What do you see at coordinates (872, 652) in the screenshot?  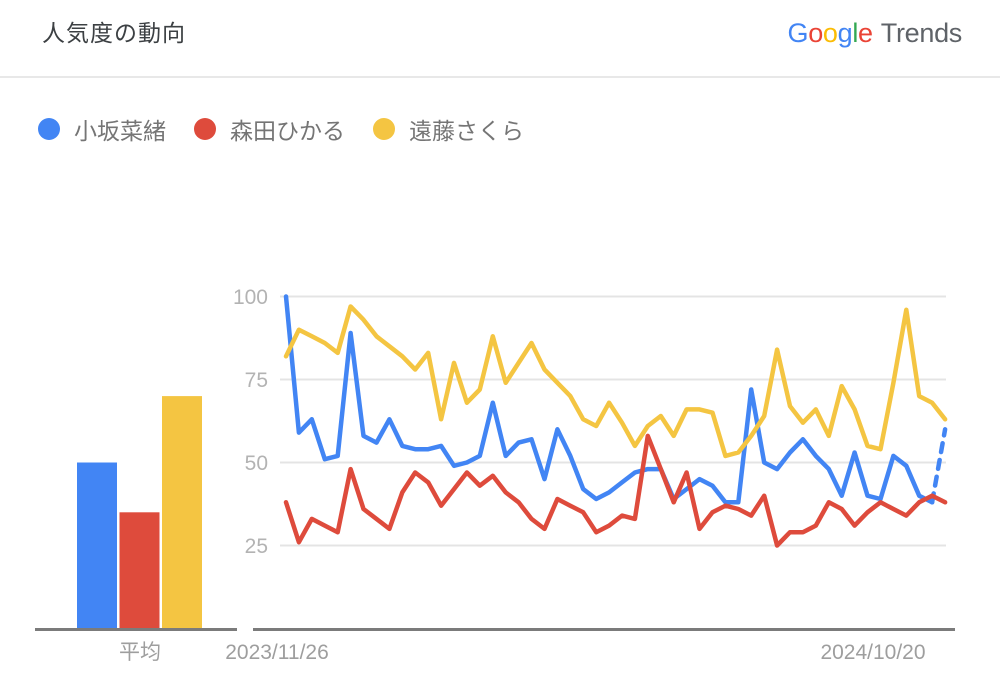 I see `x-tick-end-date: 2024/10/20` at bounding box center [872, 652].